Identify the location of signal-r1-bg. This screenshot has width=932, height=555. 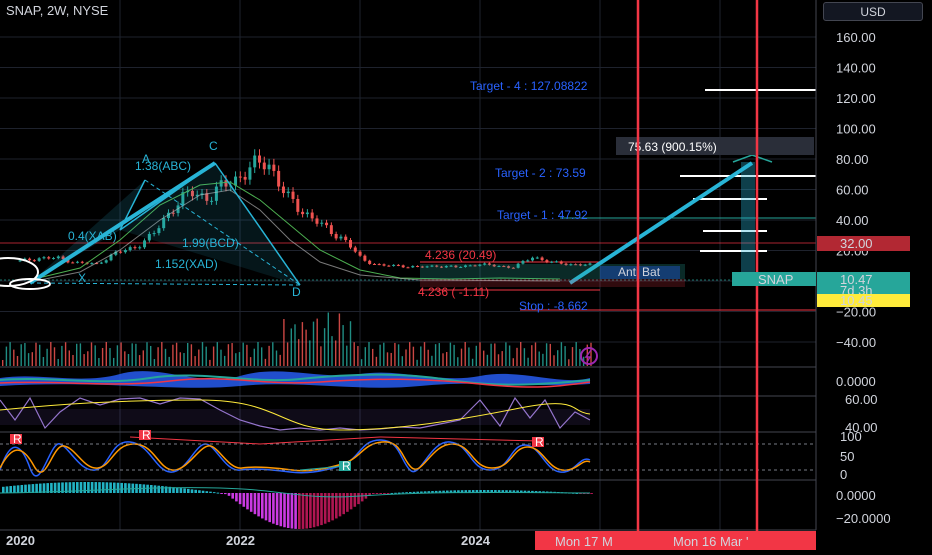
(16, 439).